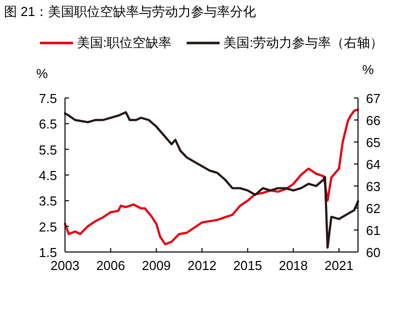 This screenshot has height=320, width=414. Describe the element at coordinates (65, 265) in the screenshot. I see `x-tick-label: 2003` at that location.